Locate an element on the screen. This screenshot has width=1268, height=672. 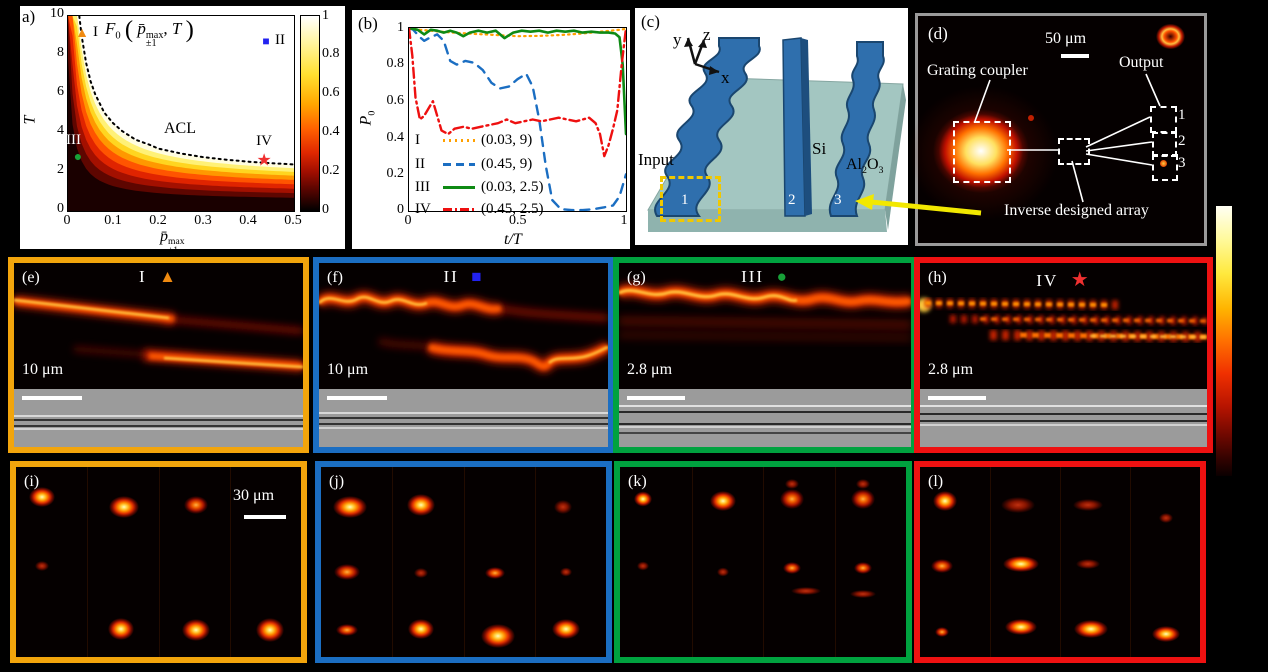
panel-a-heatmap: ACL ▲ I ■ II ● III ★ IV is located at coordinates (180, 113).